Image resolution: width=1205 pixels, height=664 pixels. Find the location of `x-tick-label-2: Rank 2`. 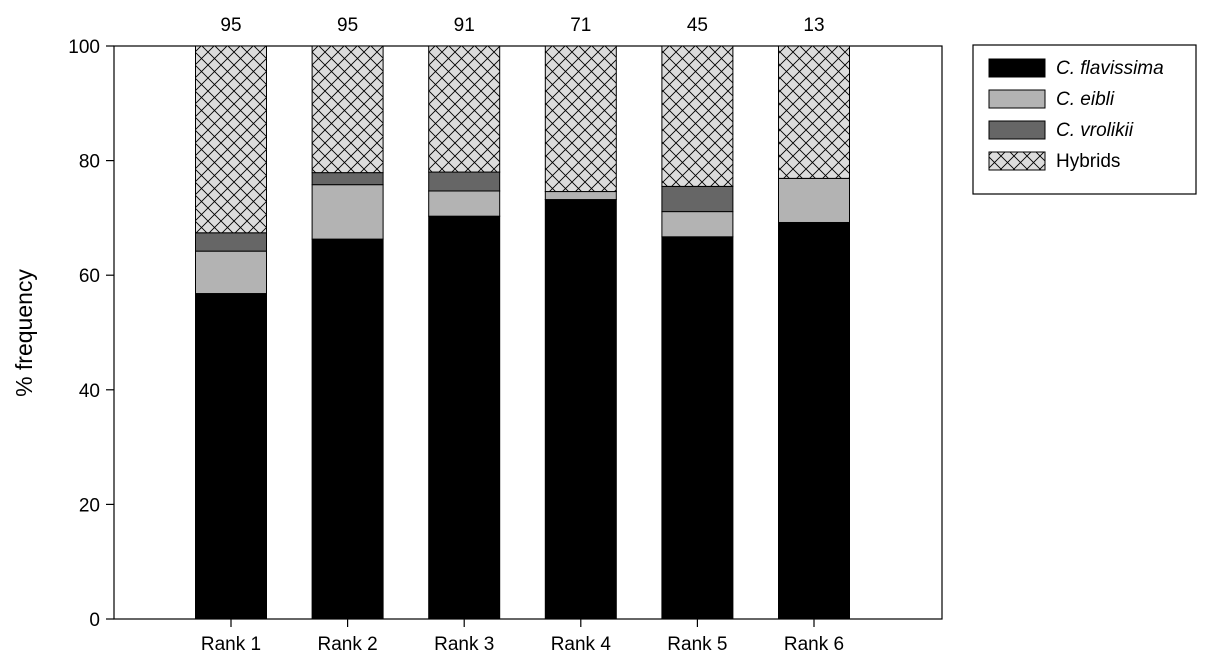

x-tick-label-2: Rank 2 is located at coordinates (347, 644).